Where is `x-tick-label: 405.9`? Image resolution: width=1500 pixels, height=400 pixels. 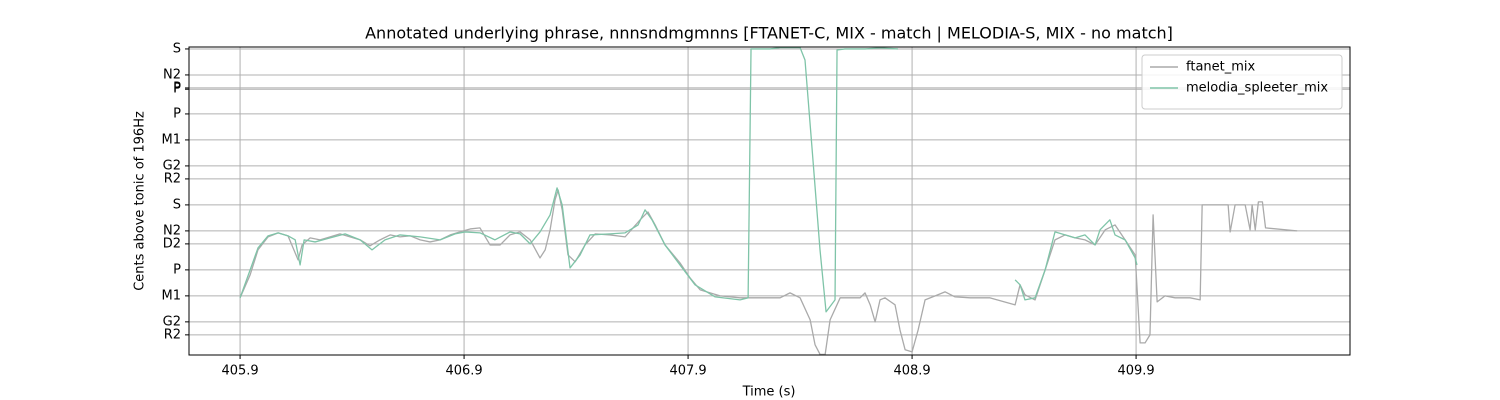
x-tick-label: 405.9 is located at coordinates (239, 371).